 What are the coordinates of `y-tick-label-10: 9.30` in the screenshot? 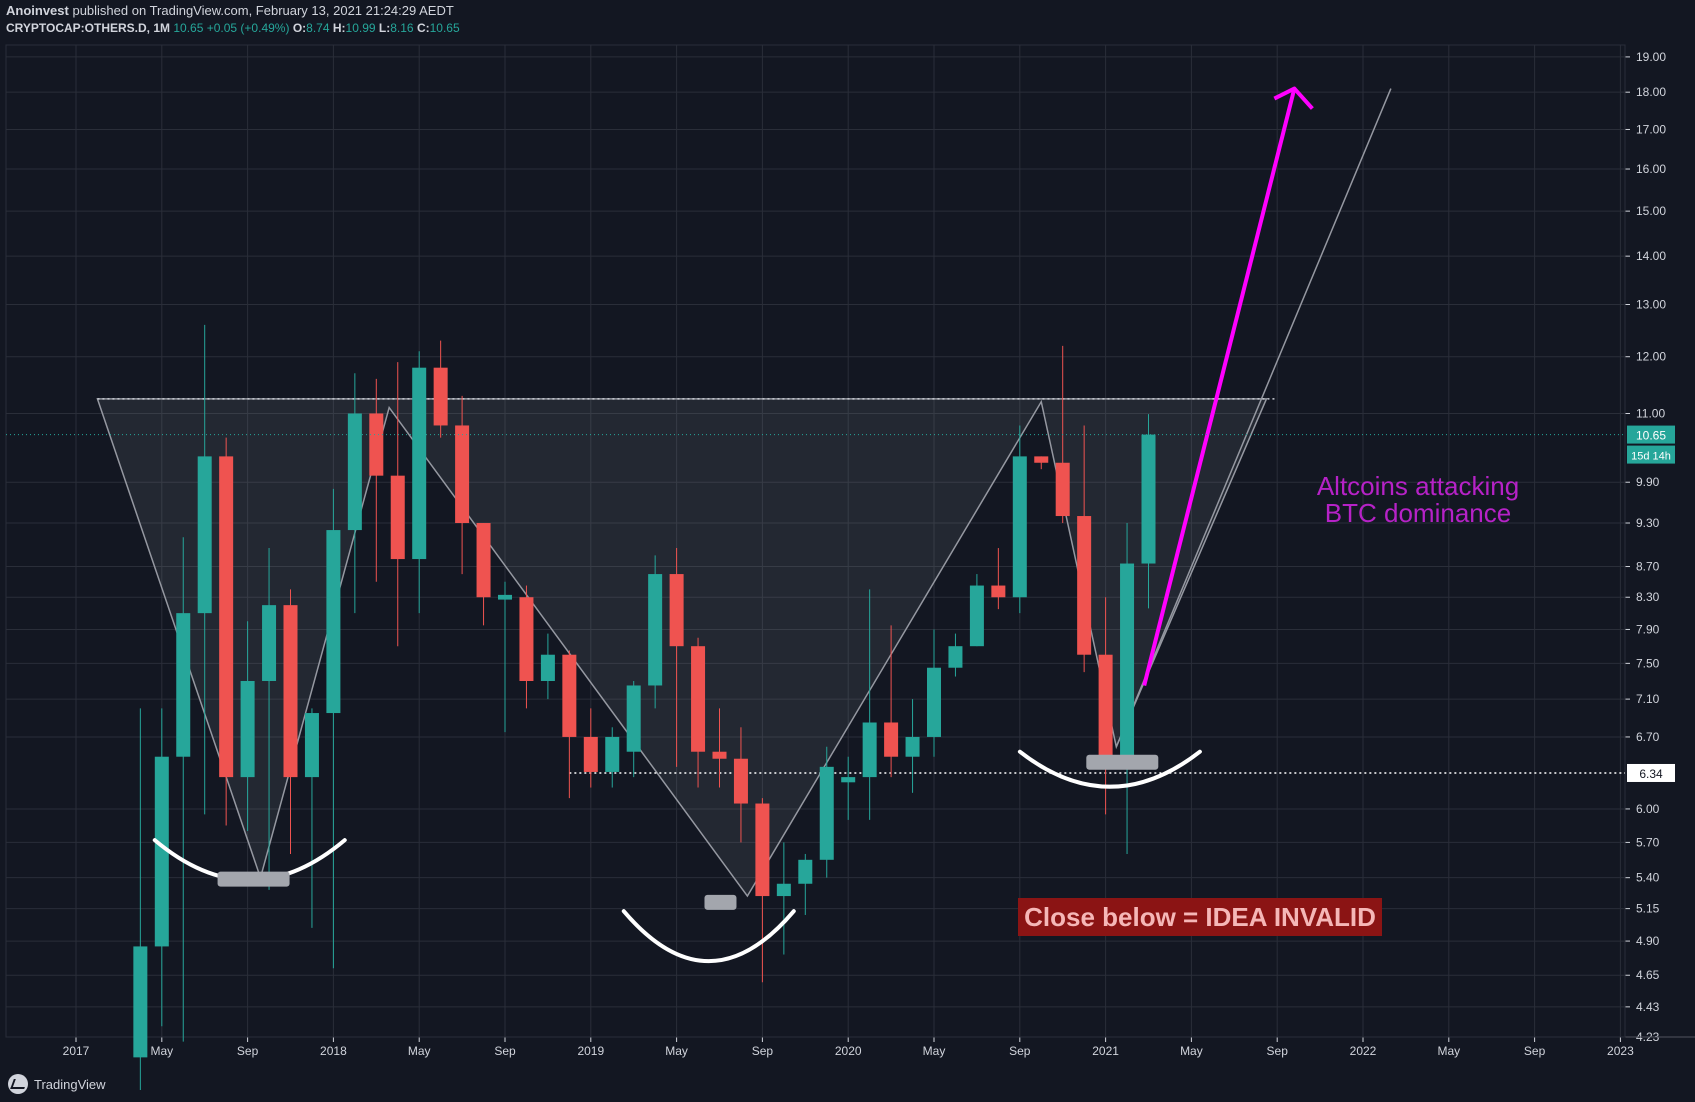 It's located at (1648, 523).